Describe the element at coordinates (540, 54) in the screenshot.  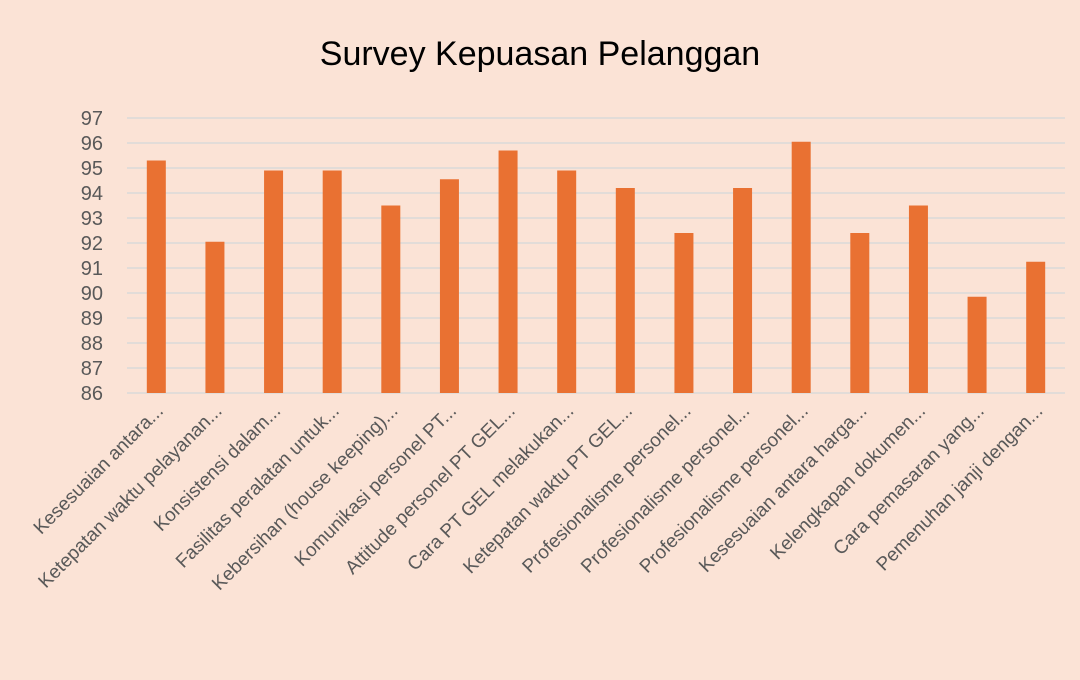
I see `chart-title: Survey Kepuasan Pelanggan` at that location.